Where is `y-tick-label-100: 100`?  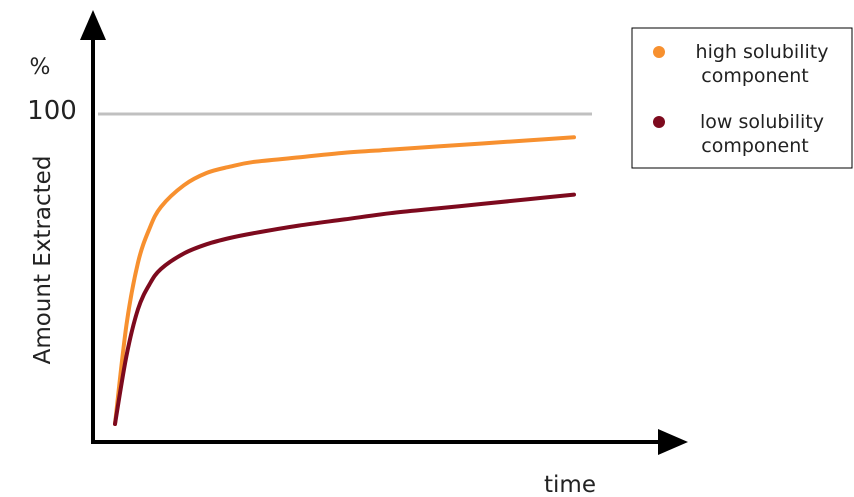 y-tick-label-100: 100 is located at coordinates (52, 111).